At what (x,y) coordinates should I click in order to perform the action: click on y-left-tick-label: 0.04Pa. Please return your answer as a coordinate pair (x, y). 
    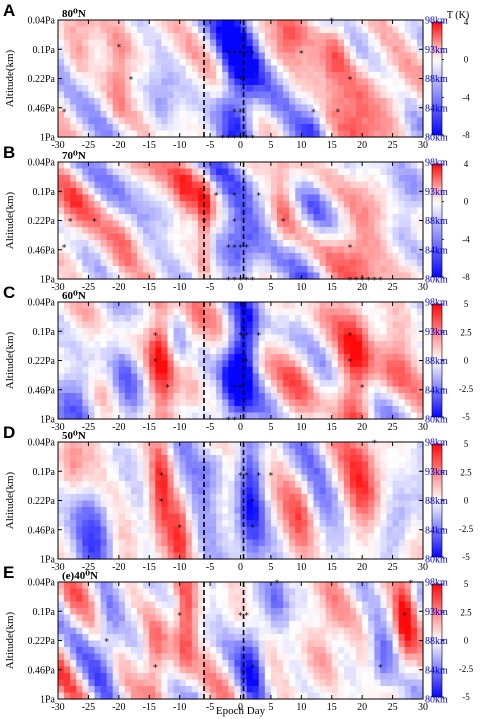
    Looking at the image, I should click on (42, 303).